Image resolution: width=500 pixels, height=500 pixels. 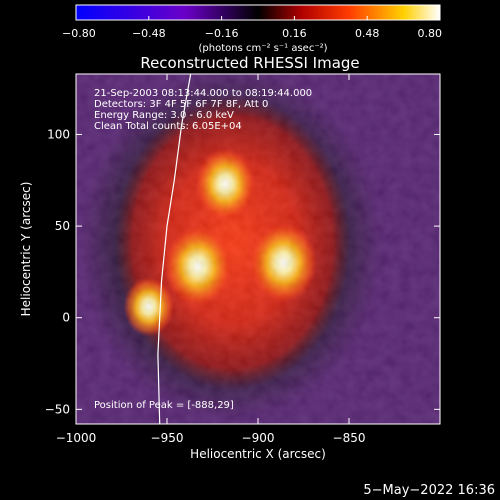 I want to click on colorbar-gradient, so click(x=258, y=12).